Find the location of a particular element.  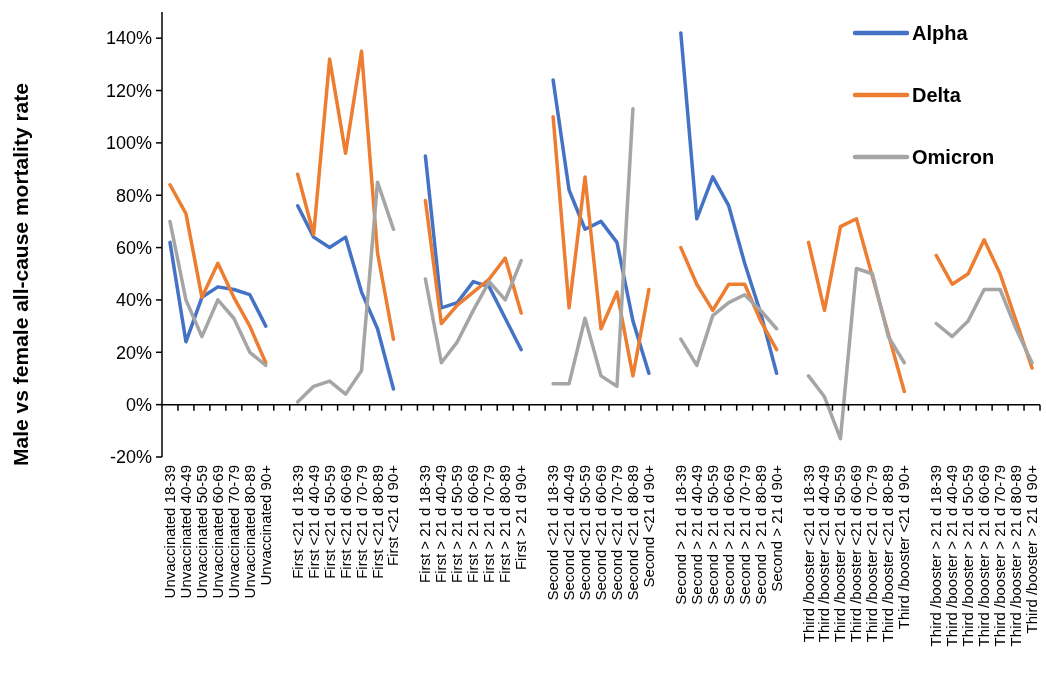

legend-label: Delta is located at coordinates (937, 95).